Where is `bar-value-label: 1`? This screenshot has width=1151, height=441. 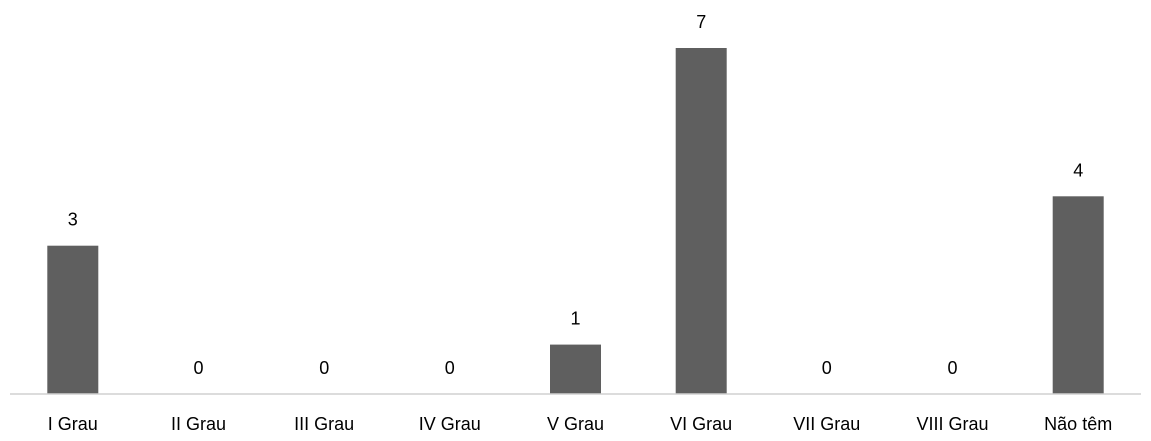 bar-value-label: 1 is located at coordinates (575, 319).